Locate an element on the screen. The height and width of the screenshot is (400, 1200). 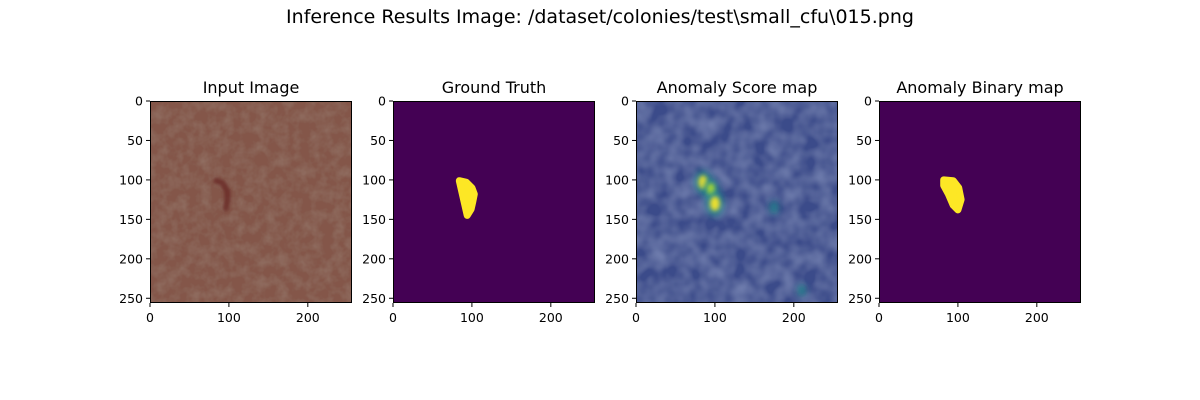
panel-anomaly-score-map: Anomaly Score map 0 100 200 0 50 100 150 200 250 is located at coordinates (721, 201).